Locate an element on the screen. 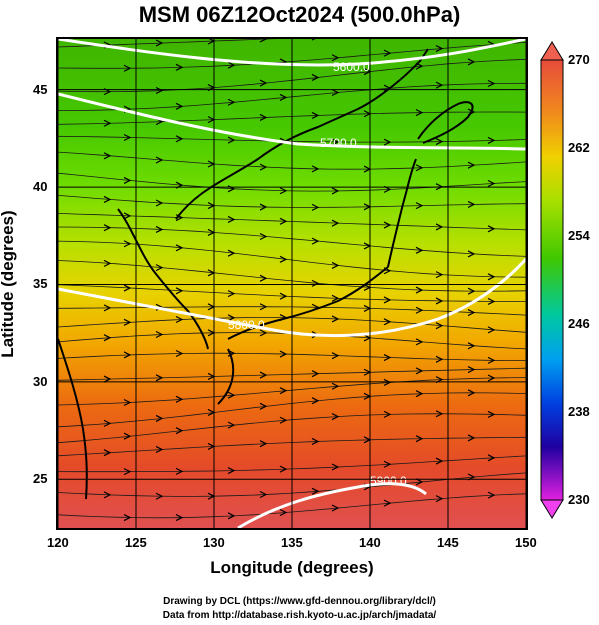 The image size is (599, 625). x-tick-label: 145 is located at coordinates (448, 542).